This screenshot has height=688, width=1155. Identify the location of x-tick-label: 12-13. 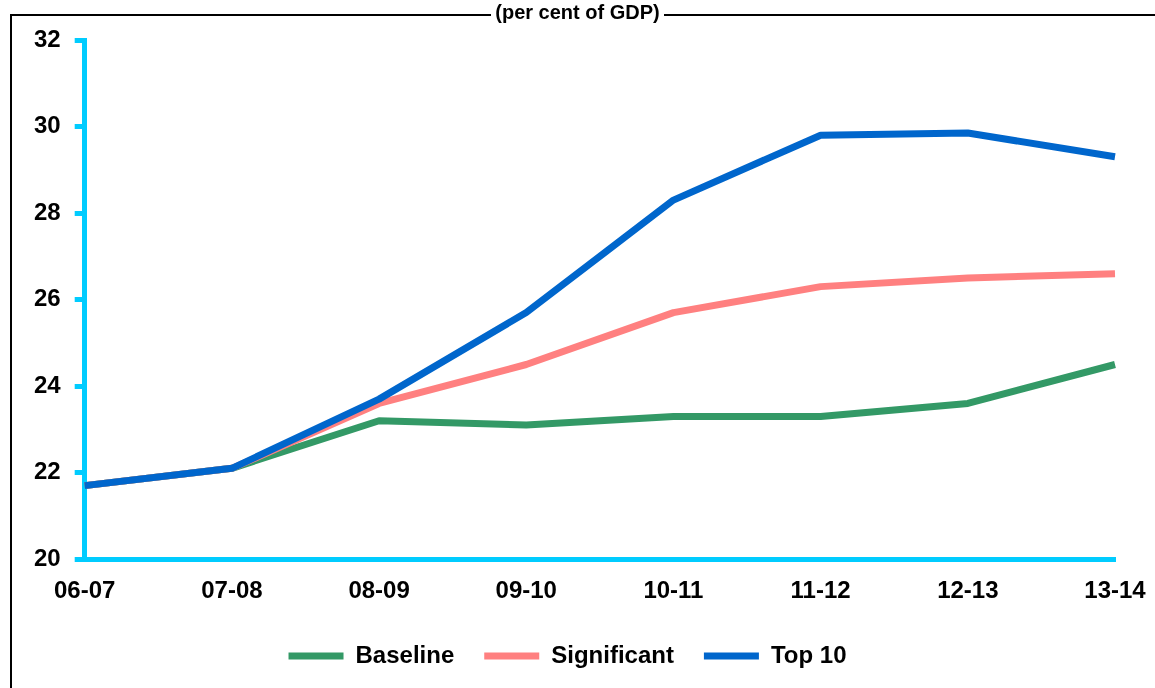
(968, 590).